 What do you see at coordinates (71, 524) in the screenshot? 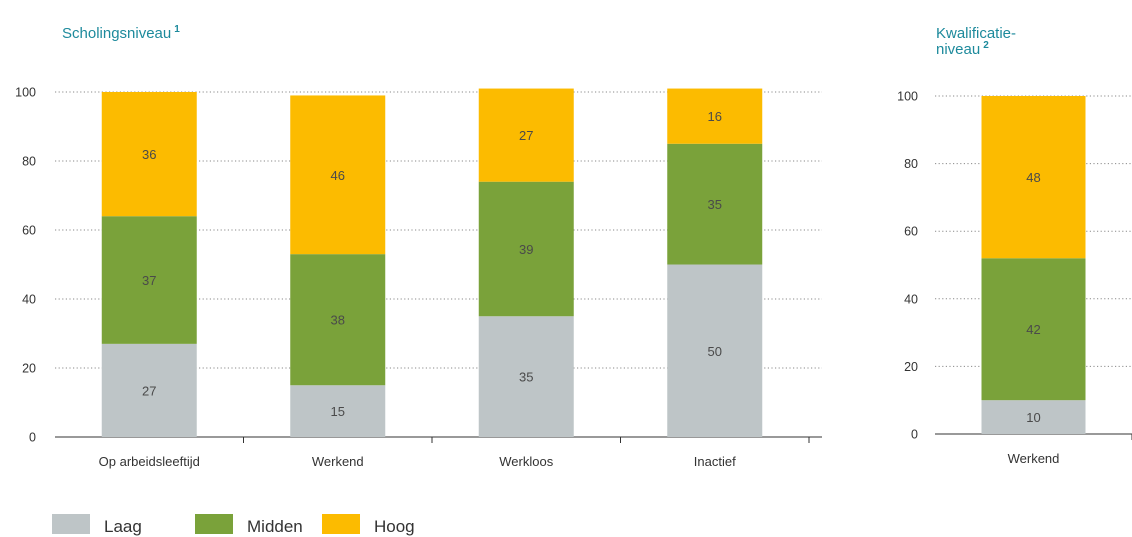
I see `legend-swatch-laag` at bounding box center [71, 524].